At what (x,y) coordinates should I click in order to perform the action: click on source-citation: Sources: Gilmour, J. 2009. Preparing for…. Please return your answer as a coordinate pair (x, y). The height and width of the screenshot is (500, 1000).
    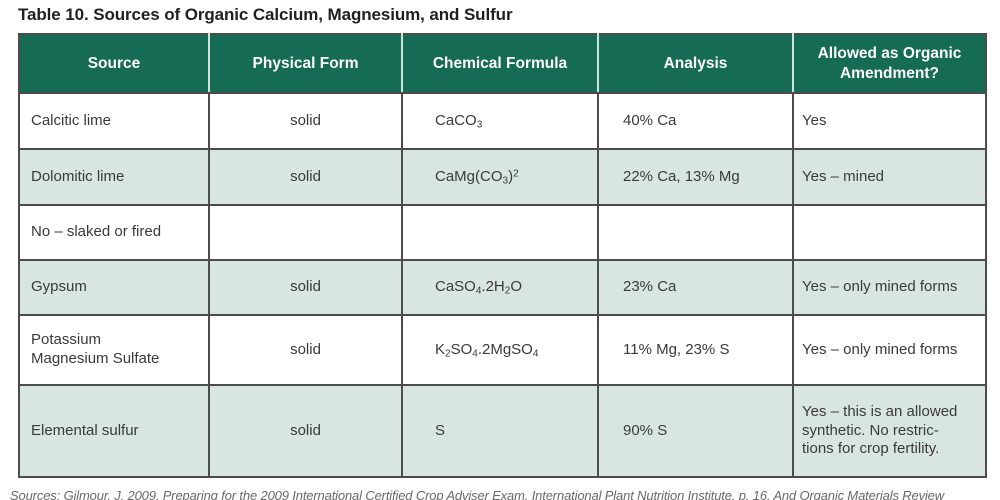
    Looking at the image, I should click on (477, 494).